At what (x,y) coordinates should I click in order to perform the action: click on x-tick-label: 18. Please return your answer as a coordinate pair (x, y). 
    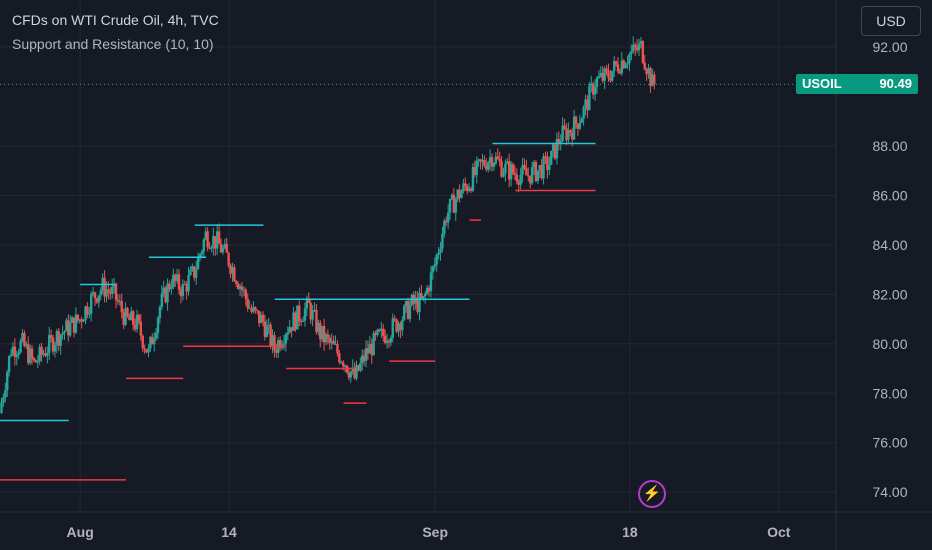
    Looking at the image, I should click on (630, 532).